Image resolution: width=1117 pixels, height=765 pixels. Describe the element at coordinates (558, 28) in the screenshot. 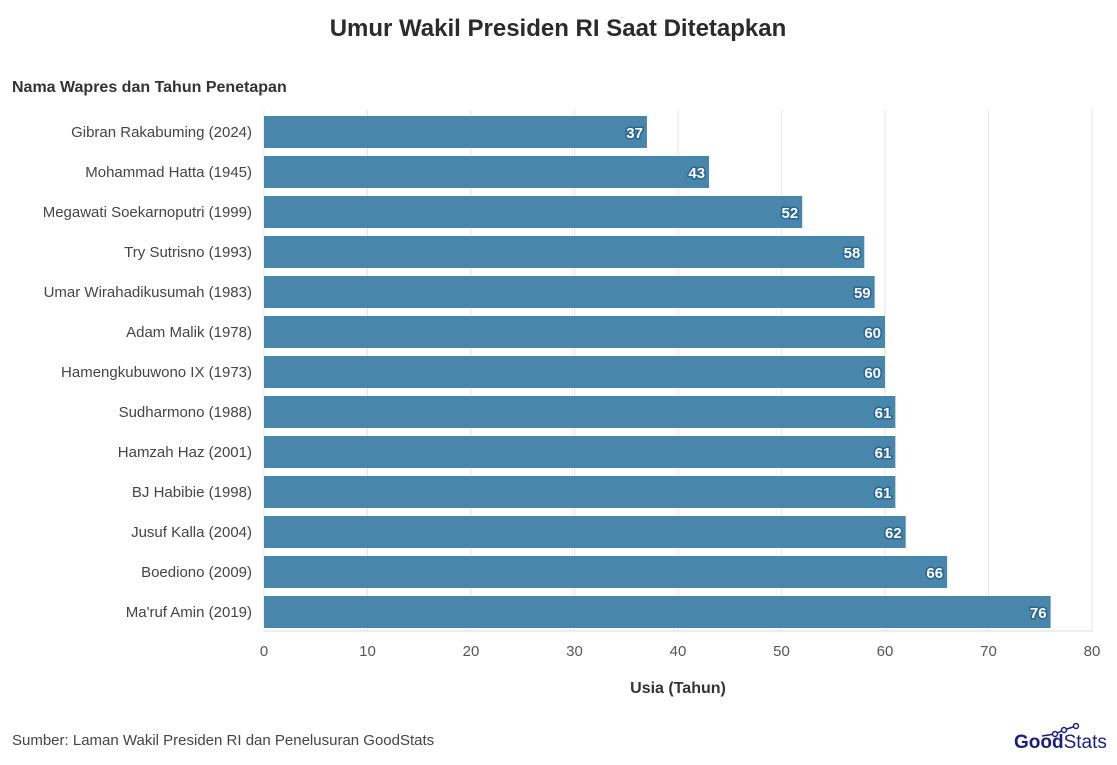

I see `chart-title: Umur Wakil Presiden RI Saat Ditetapkan` at that location.